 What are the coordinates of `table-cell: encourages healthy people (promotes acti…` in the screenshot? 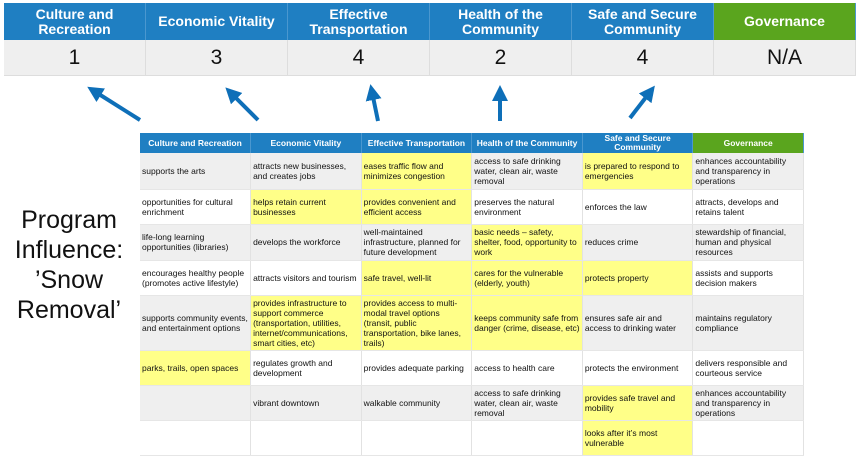 It's located at (196, 278).